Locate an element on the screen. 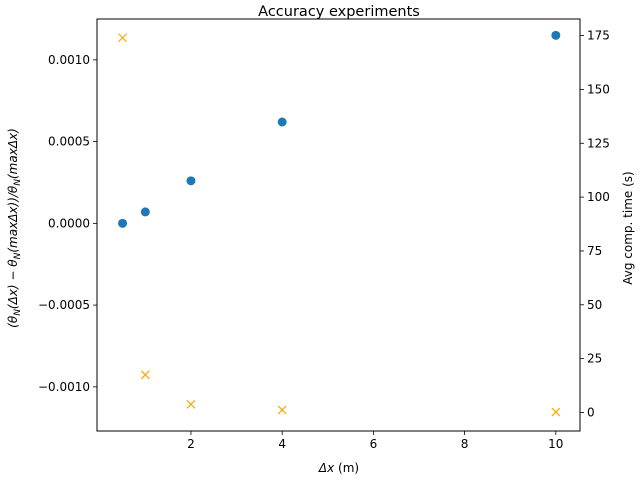 This screenshot has height=480, width=640. x-tick-label: 6 is located at coordinates (374, 444).